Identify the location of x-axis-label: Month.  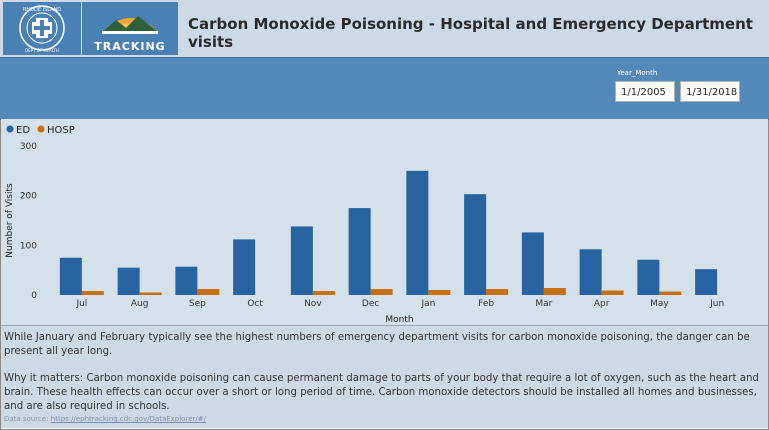
(399, 320).